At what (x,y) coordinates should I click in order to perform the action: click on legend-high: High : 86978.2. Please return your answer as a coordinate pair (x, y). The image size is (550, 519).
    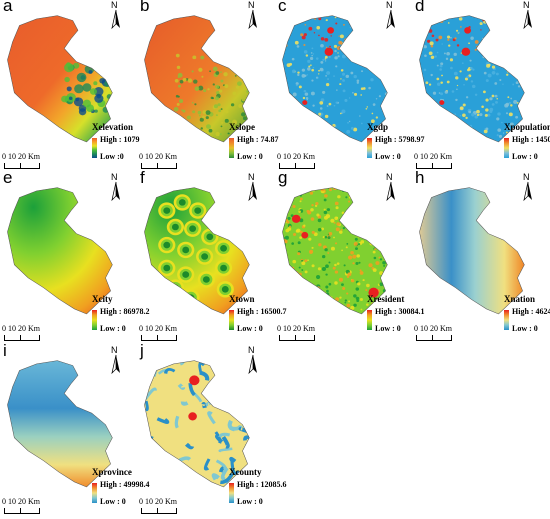
    Looking at the image, I should click on (125, 311).